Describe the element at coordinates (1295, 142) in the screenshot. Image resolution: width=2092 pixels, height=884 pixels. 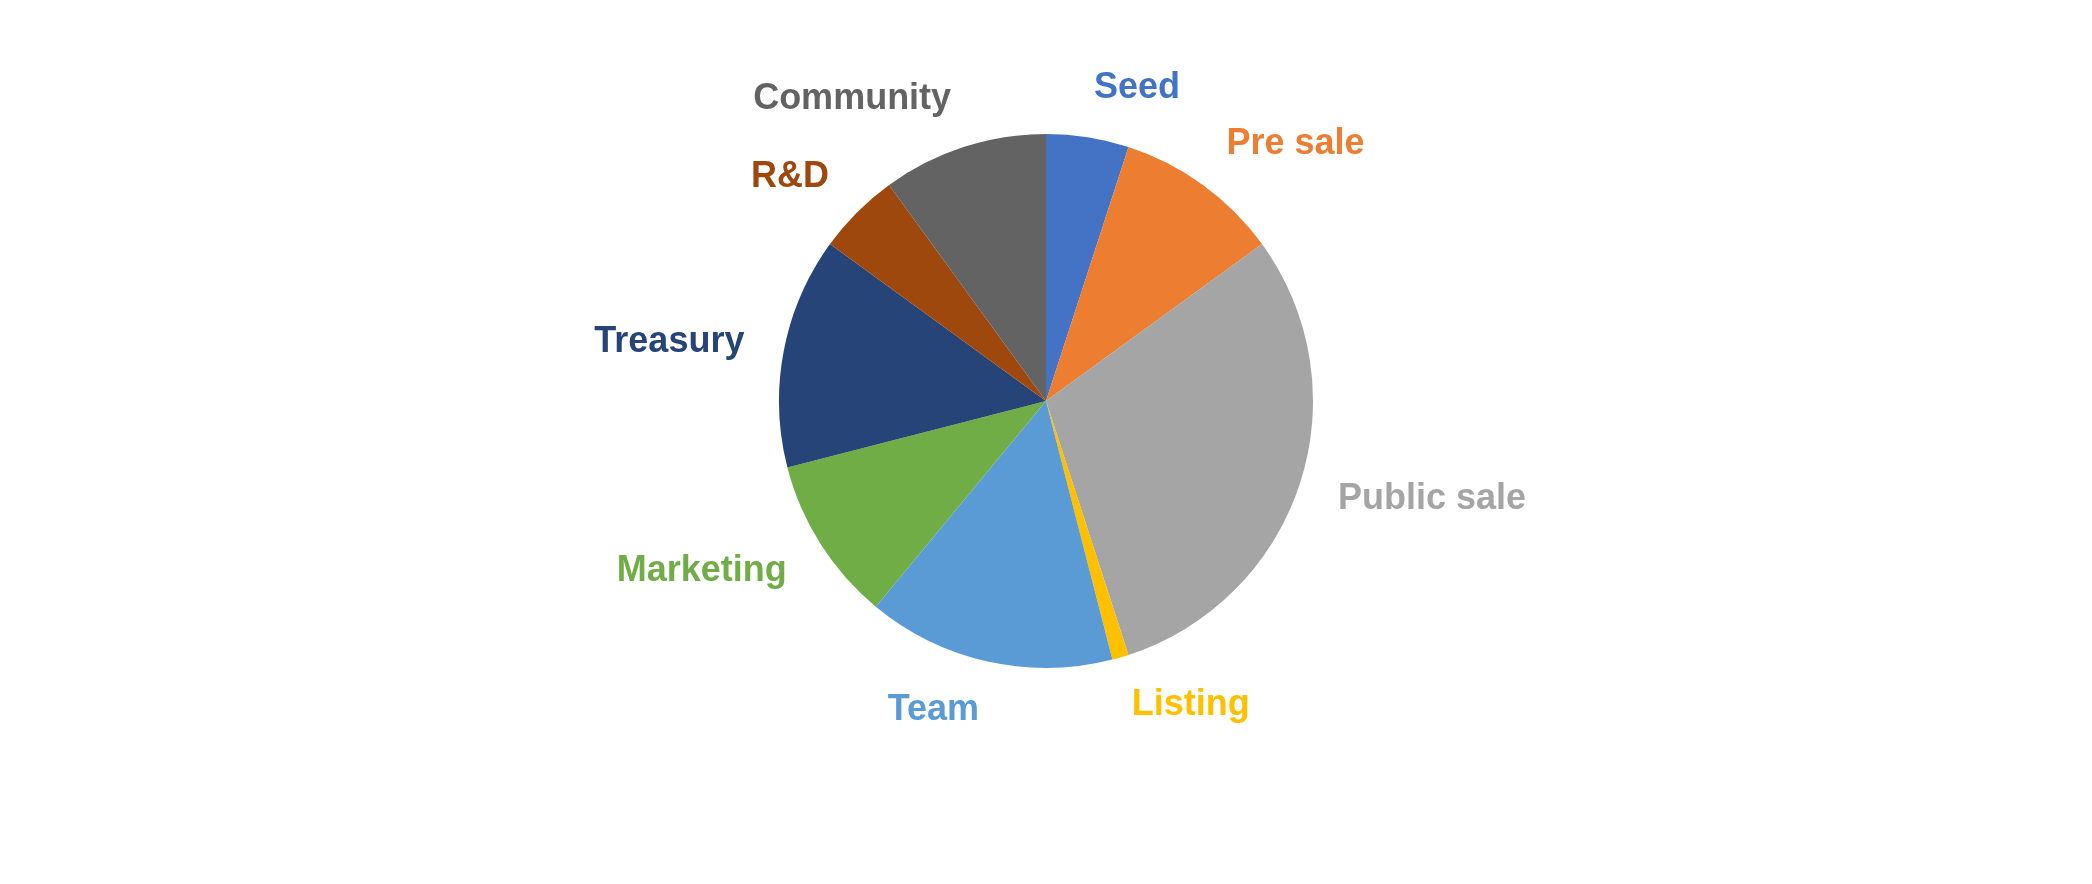
I see `slice-label: Pre sale` at that location.